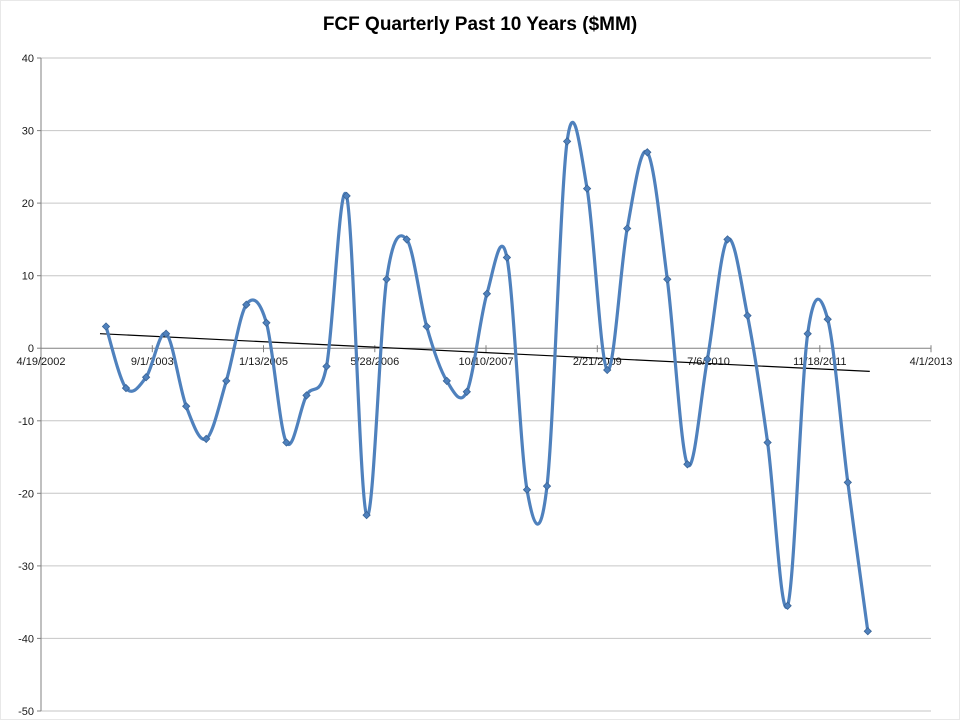 This screenshot has width=960, height=720. Describe the element at coordinates (41, 362) in the screenshot. I see `x-tick-label: 4/19/2002` at that location.